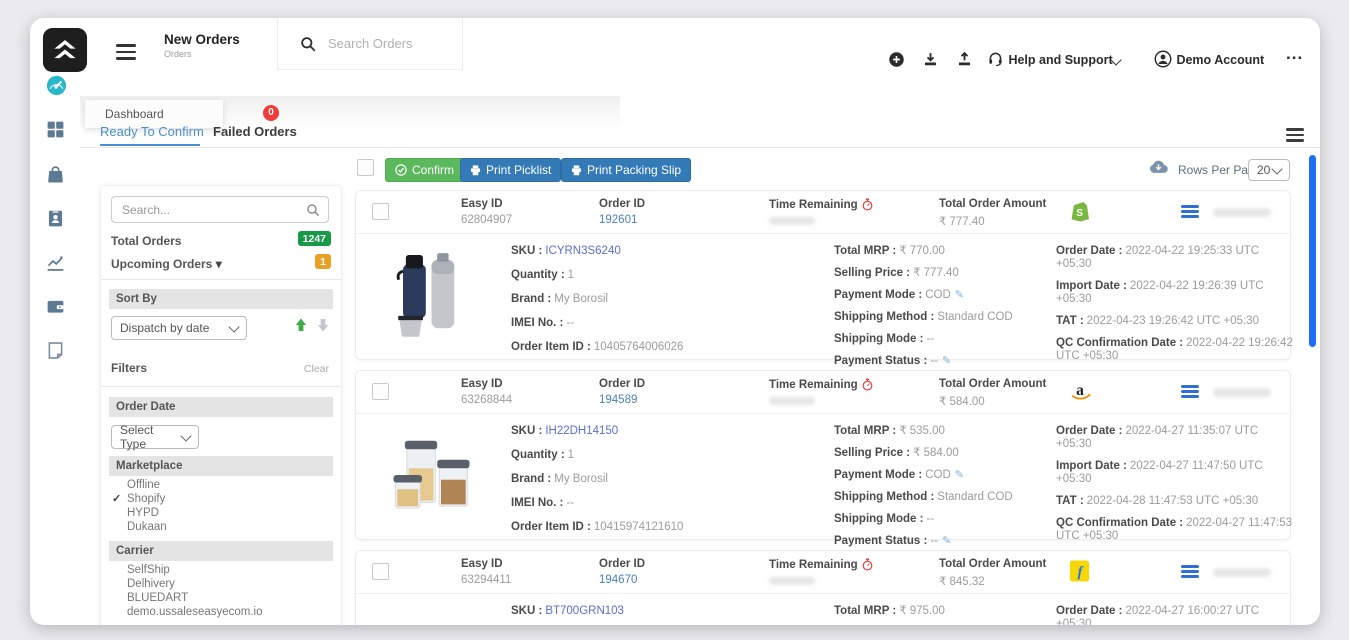 This screenshot has width=1349, height=640. Describe the element at coordinates (323, 261) in the screenshot. I see `upcoming-orders-badge: 1` at that location.